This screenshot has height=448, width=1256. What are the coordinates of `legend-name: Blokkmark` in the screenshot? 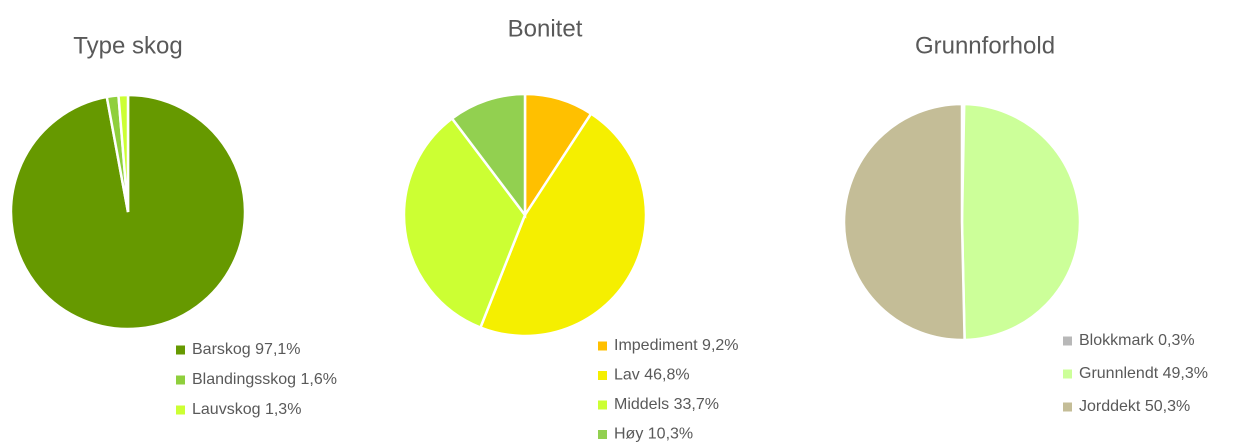 It's located at (1117, 340).